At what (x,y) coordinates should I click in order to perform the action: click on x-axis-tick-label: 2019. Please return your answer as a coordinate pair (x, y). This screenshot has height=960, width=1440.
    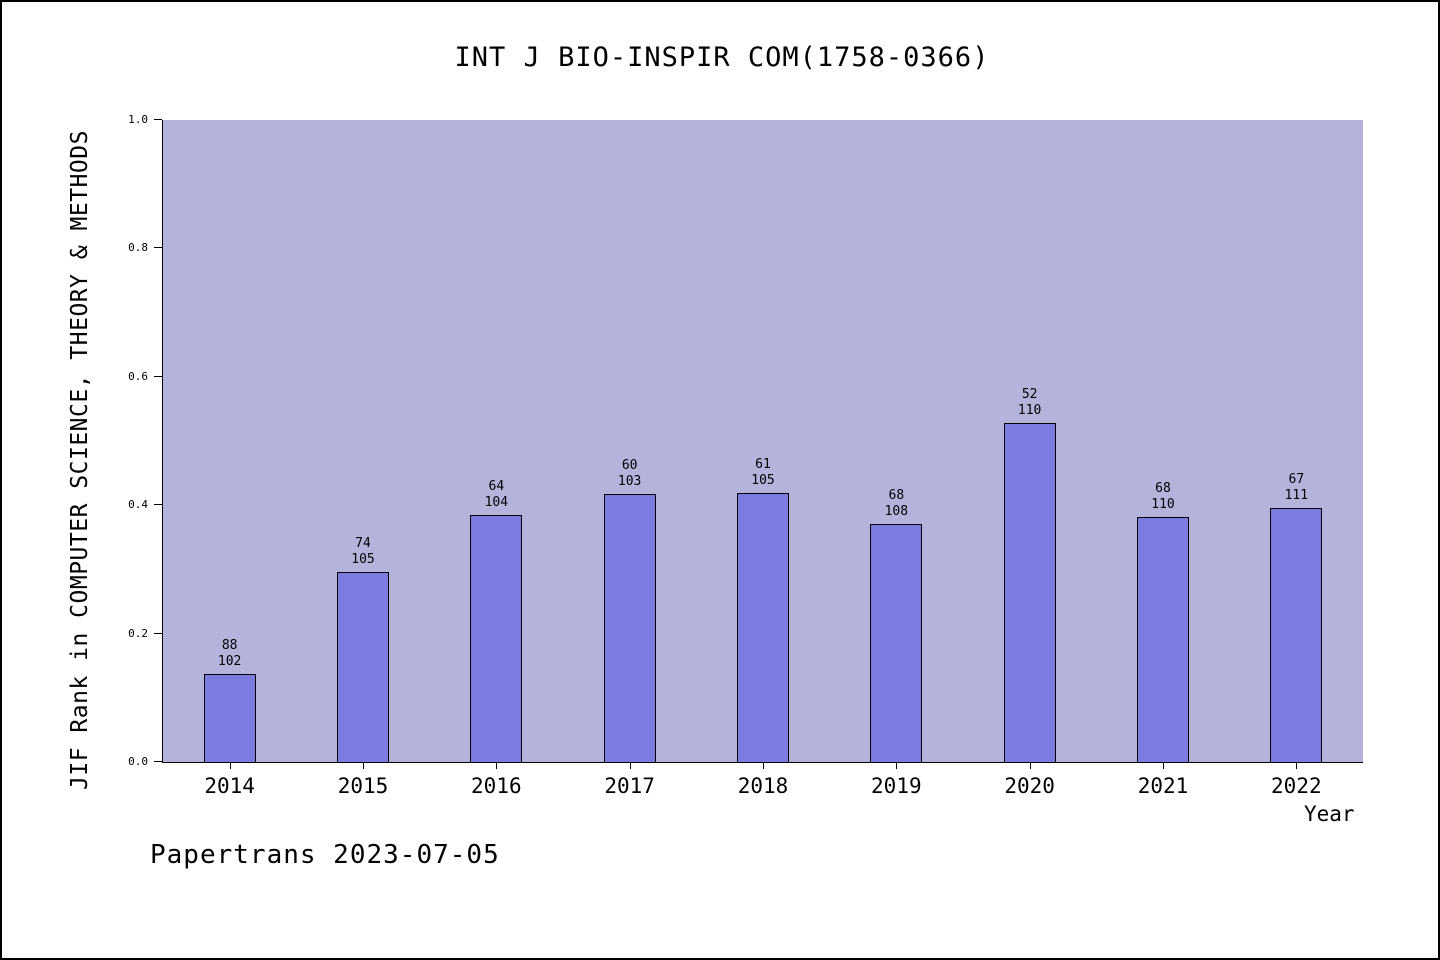
    Looking at the image, I should click on (896, 786).